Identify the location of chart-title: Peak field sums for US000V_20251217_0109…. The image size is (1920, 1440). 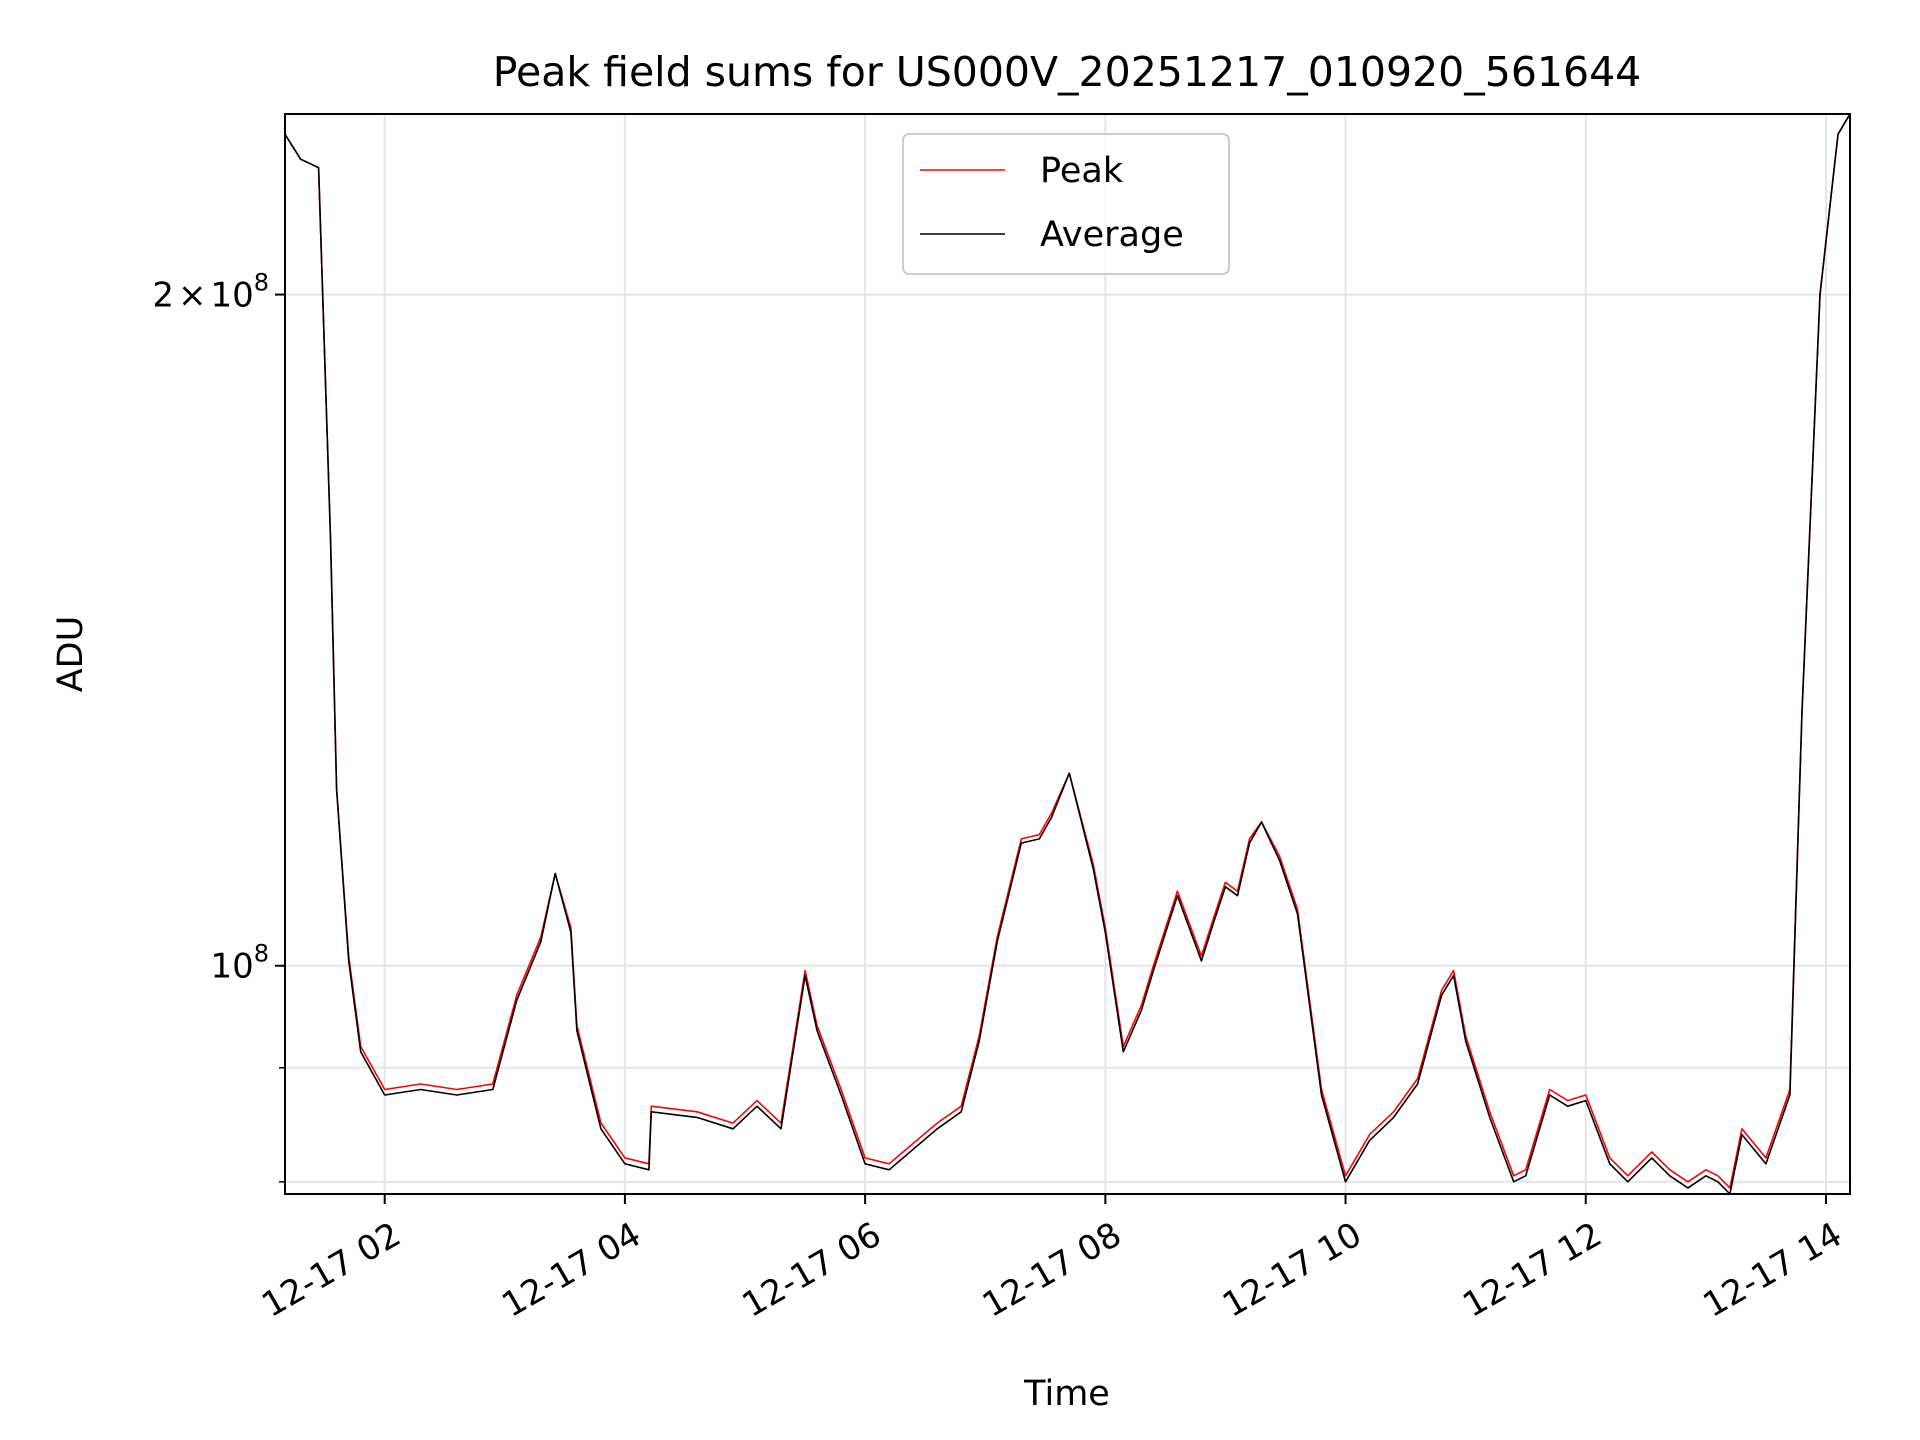
(1067, 72).